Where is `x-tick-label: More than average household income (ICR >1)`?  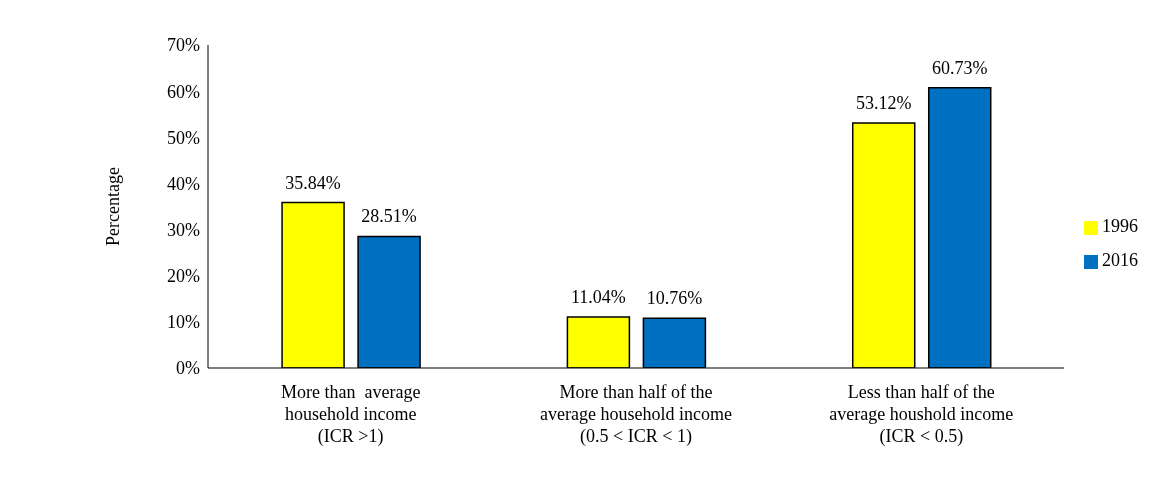
x-tick-label: More than average household income (ICR >1) is located at coordinates (350, 414).